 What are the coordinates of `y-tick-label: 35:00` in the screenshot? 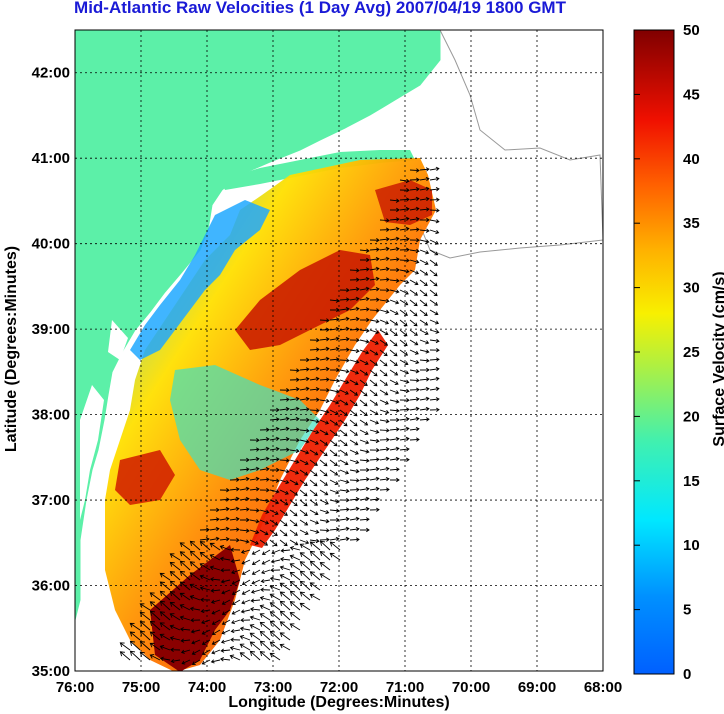 It's located at (51, 671).